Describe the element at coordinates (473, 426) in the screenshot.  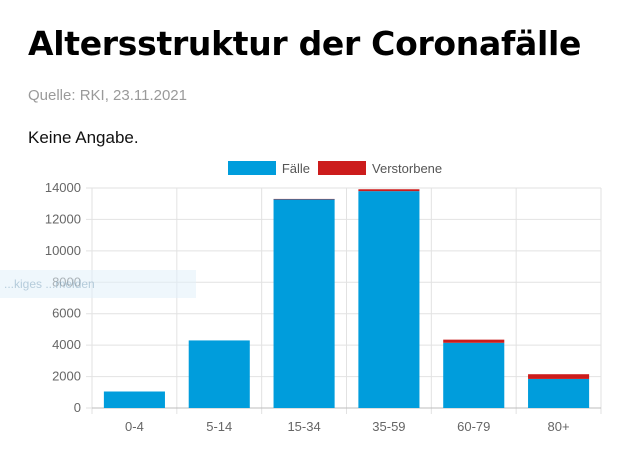
I see `x-tick-label: 60-79` at that location.